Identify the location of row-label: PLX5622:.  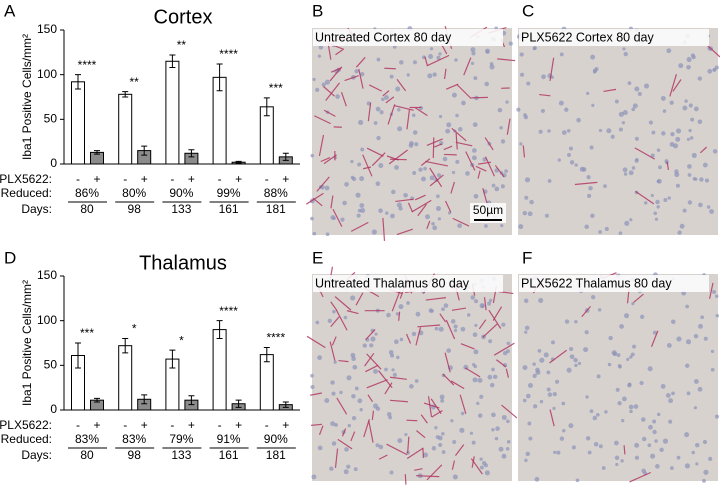
(26, 425).